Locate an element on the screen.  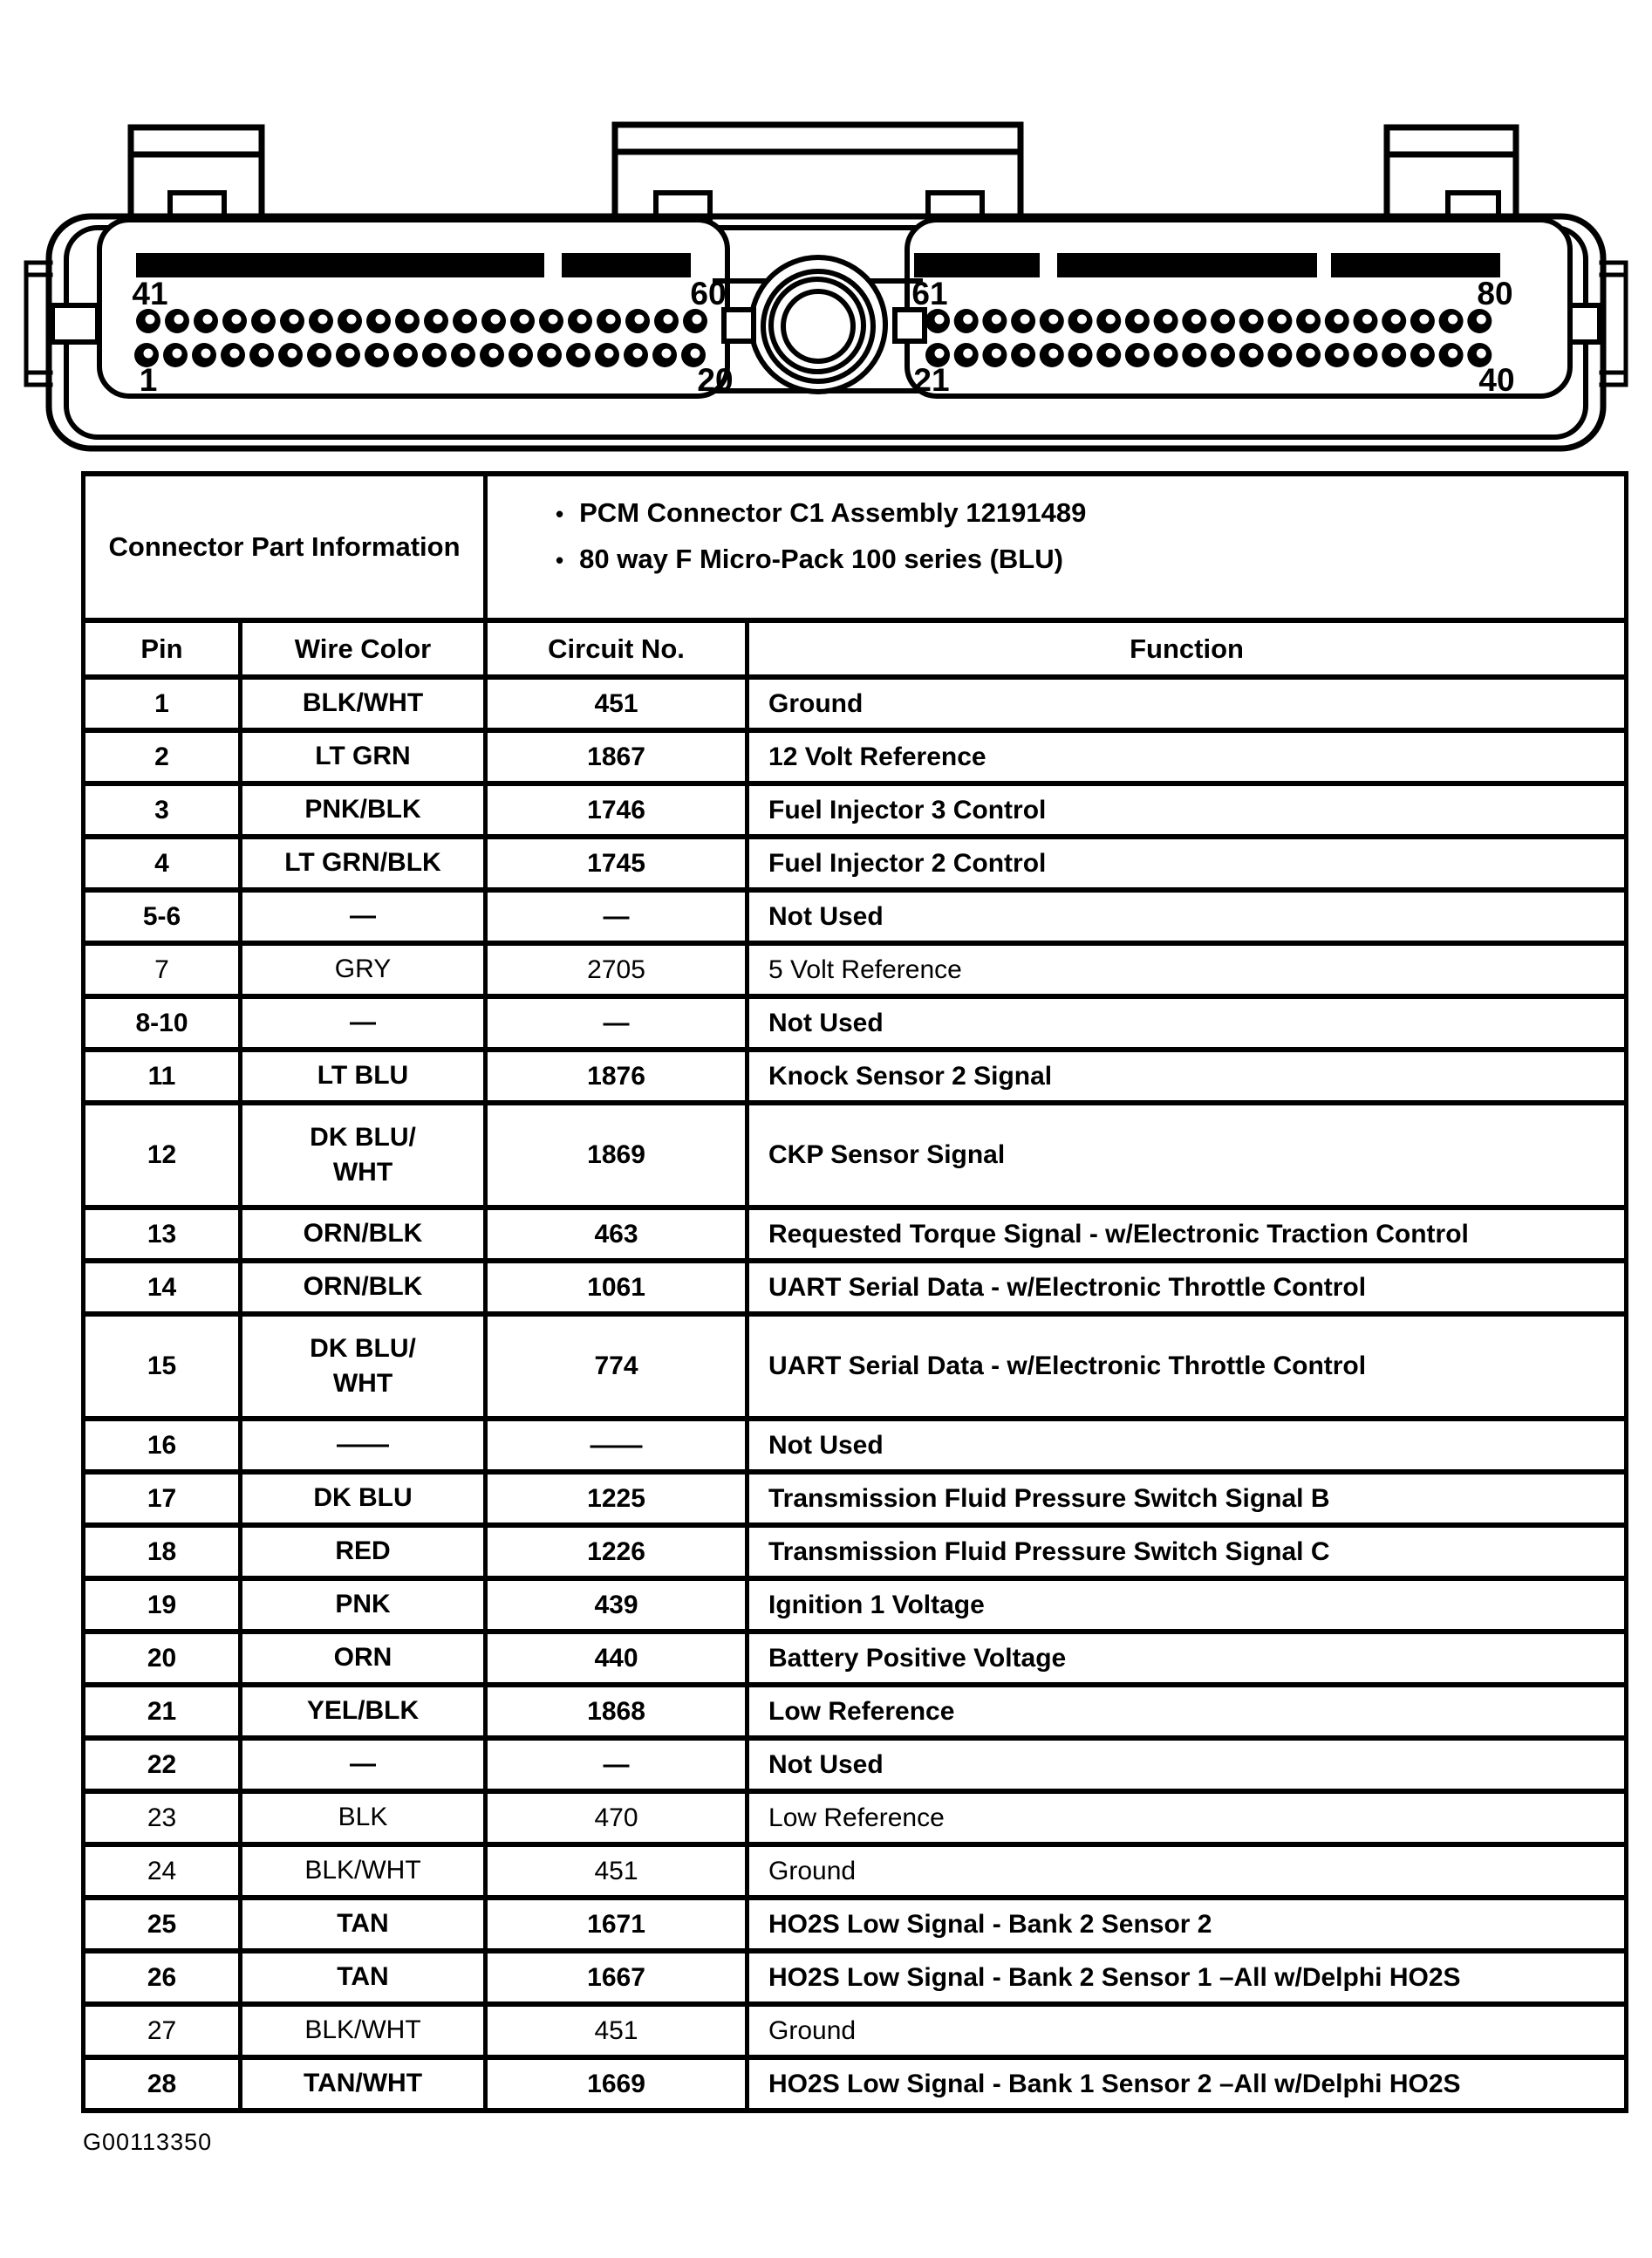
wire-color-cell: ORN is located at coordinates (363, 1658).